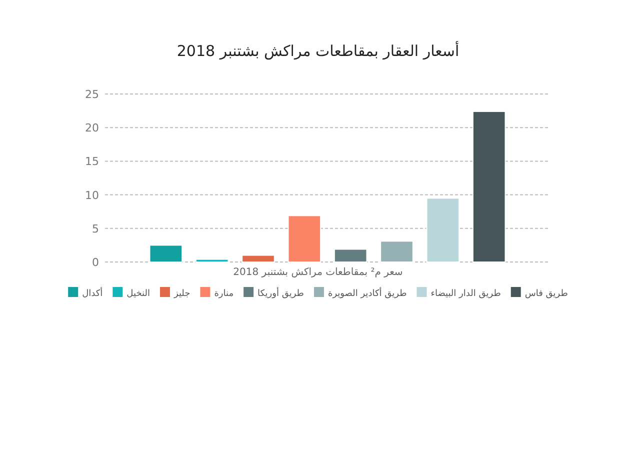 The image size is (636, 474). I want to click on y-tick-label: 15, so click(92, 161).